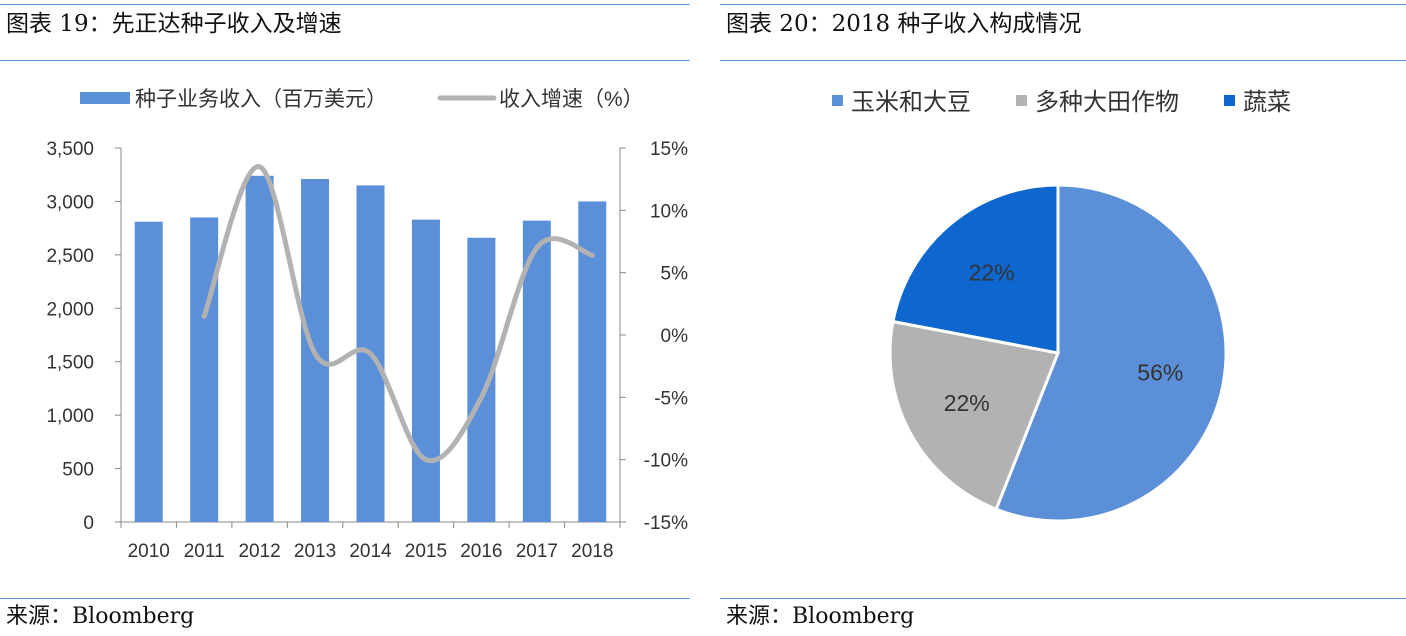 The height and width of the screenshot is (636, 1406). I want to click on legend-label: 多种大田作物, so click(1107, 102).